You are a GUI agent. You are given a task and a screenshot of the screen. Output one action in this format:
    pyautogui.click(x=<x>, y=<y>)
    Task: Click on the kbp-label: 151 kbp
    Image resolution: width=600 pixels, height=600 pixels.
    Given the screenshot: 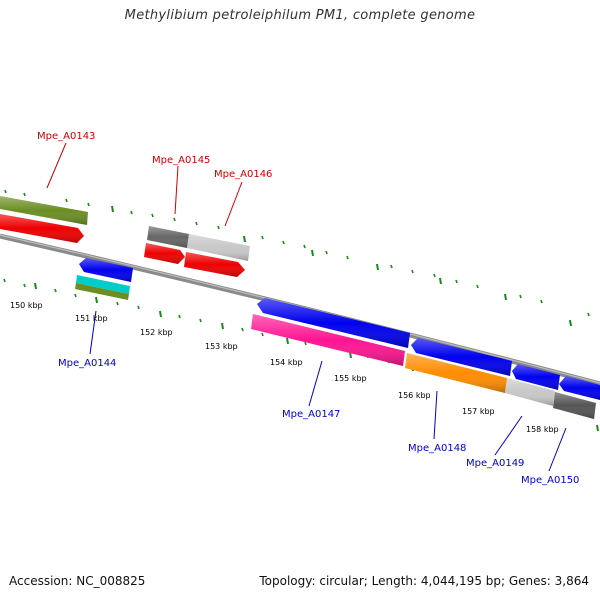 What is the action you would take?
    pyautogui.click(x=91, y=318)
    